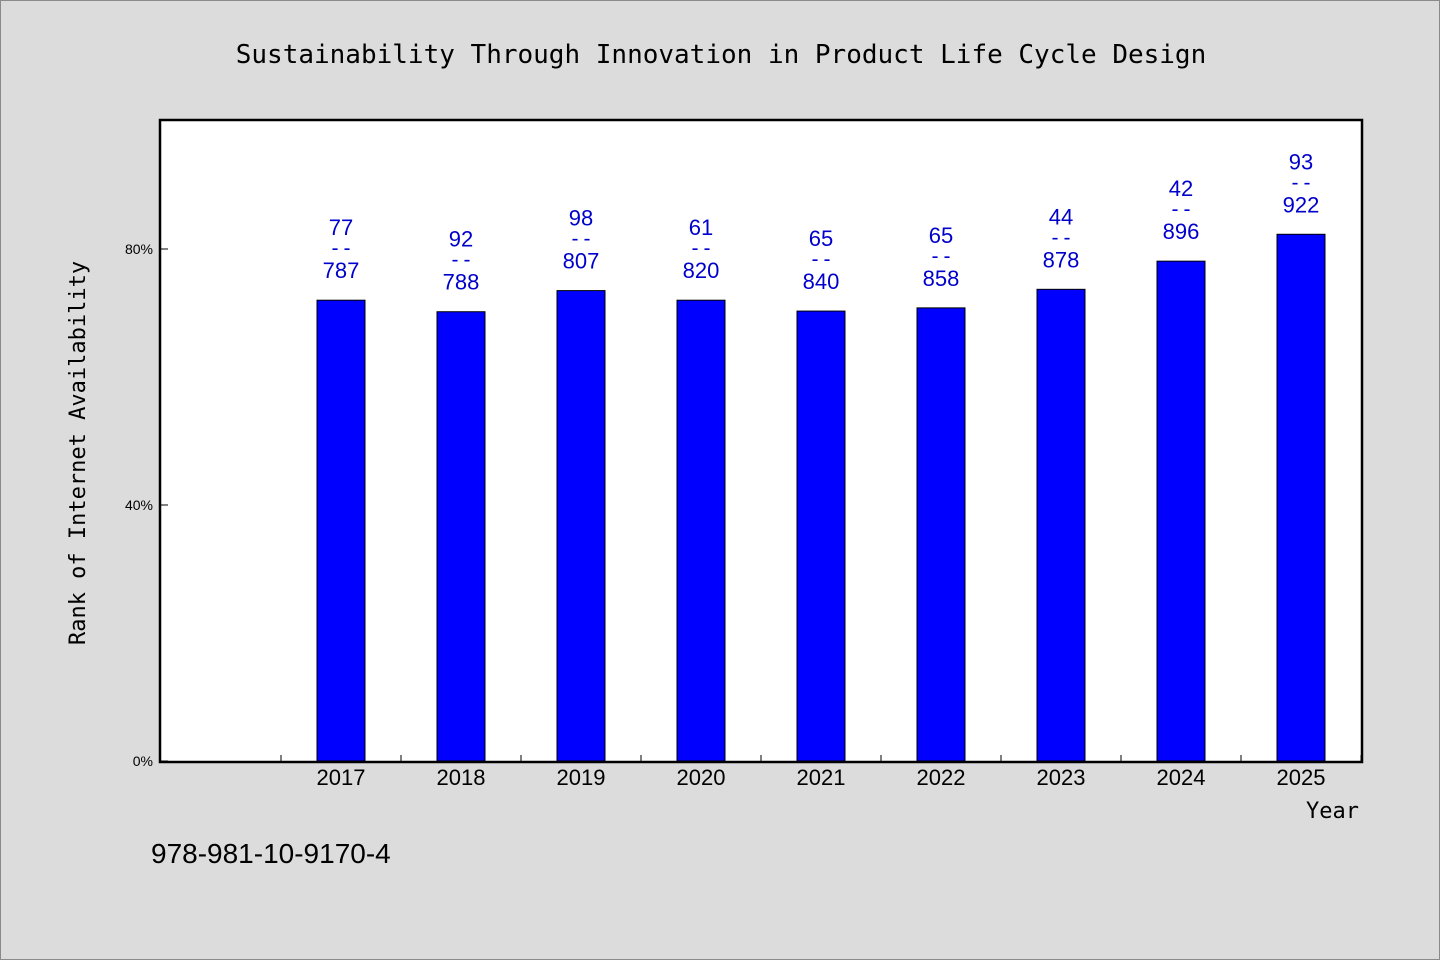  What do you see at coordinates (701, 227) in the screenshot?
I see `bar-label-top: 61` at bounding box center [701, 227].